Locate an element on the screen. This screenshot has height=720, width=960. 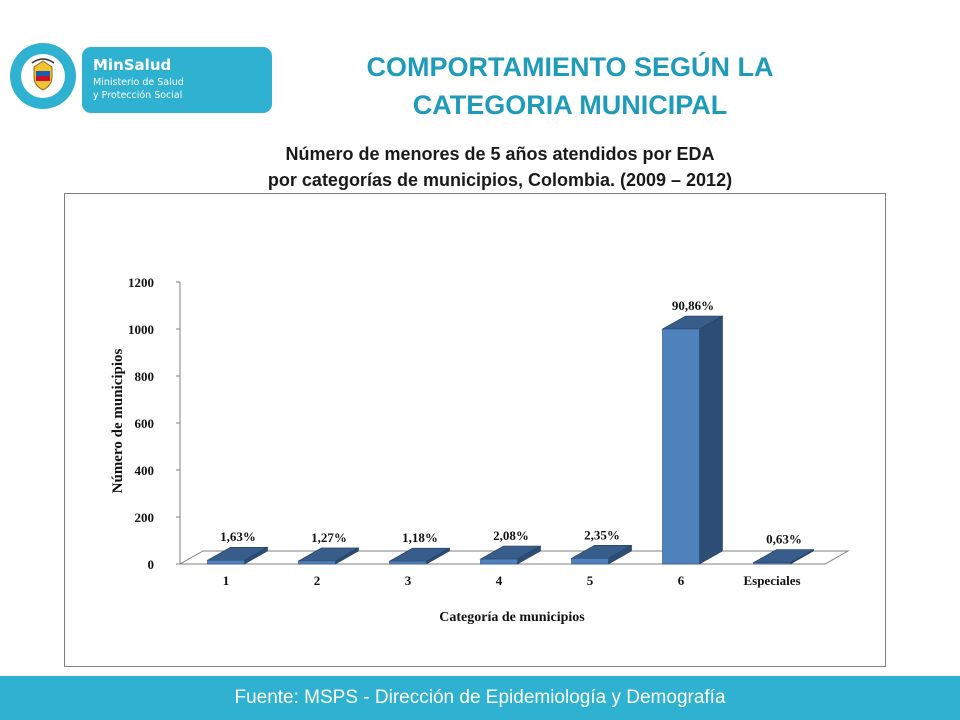
y-tick-label-0: 0 is located at coordinates (151, 564).